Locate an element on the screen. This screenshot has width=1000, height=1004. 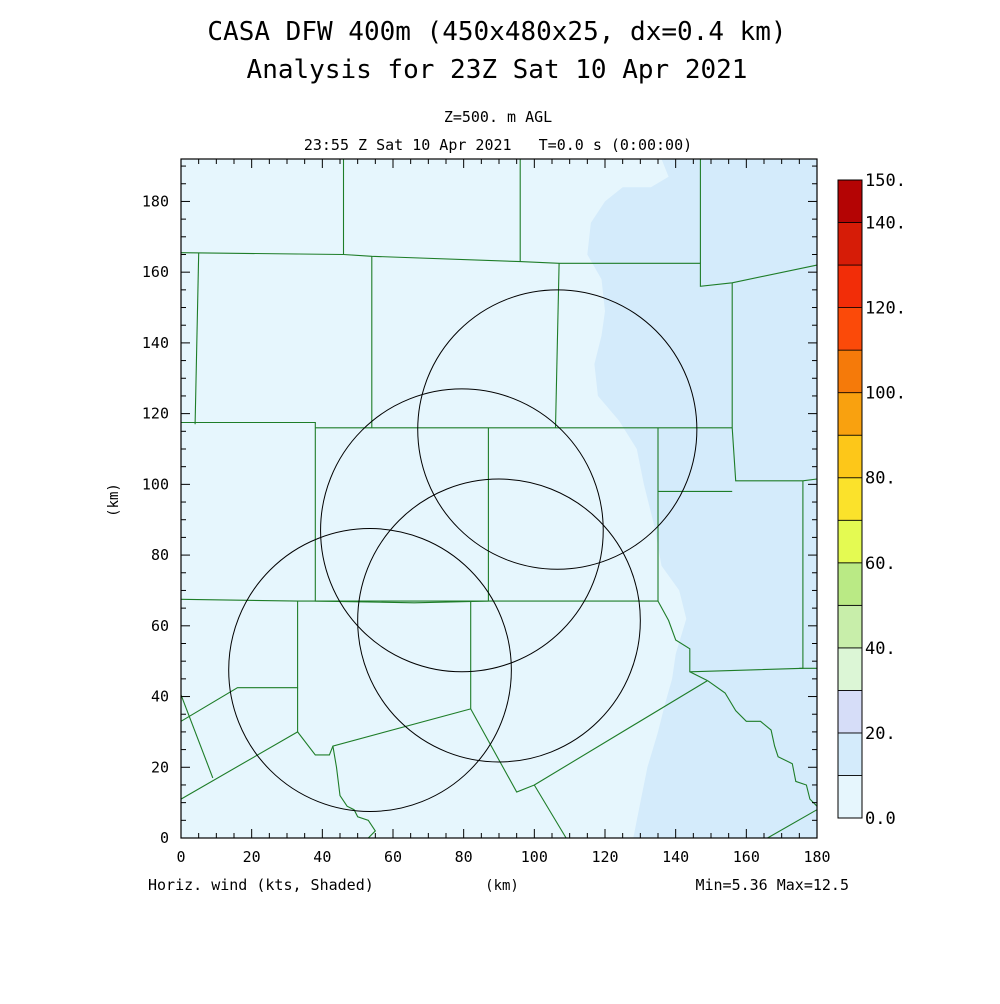
colorbar-label: 120. is located at coordinates (885, 309).